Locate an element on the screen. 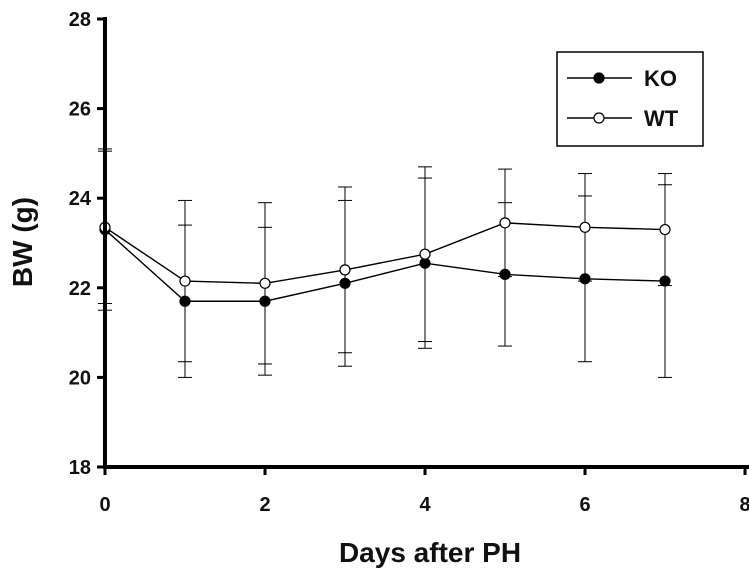 This screenshot has width=749, height=576. x-tick-label: 6 is located at coordinates (584, 505).